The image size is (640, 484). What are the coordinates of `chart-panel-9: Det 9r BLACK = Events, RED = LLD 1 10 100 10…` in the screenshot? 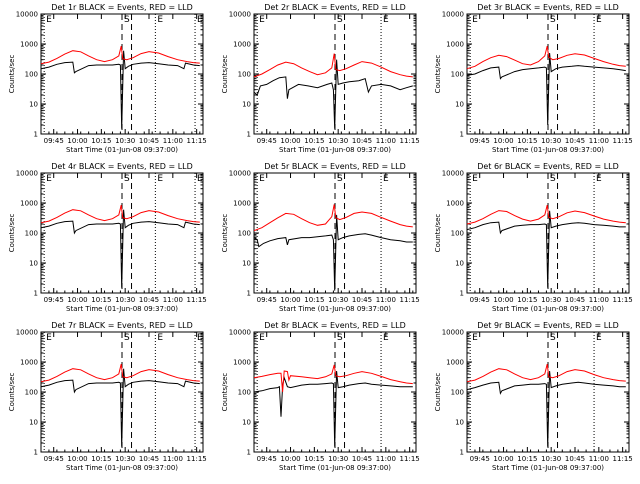 It's located at (533, 396).